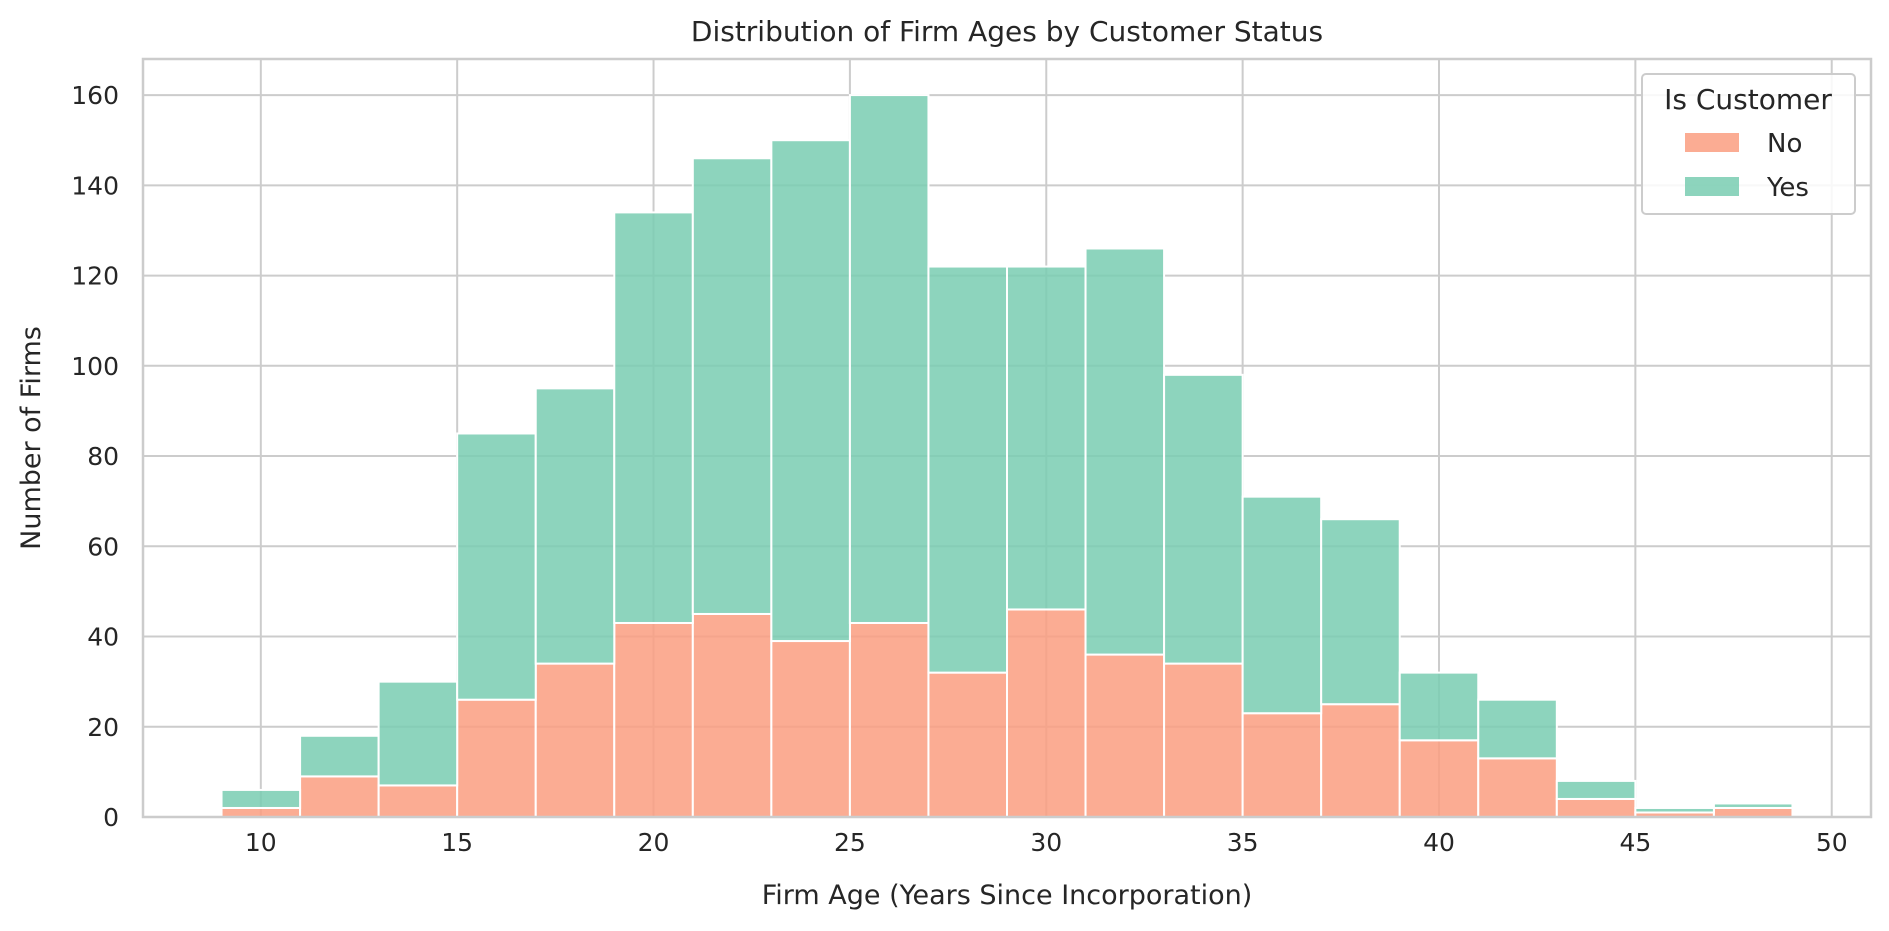 This screenshot has height=931, width=1889. I want to click on y-tick-label: 0, so click(111, 817).